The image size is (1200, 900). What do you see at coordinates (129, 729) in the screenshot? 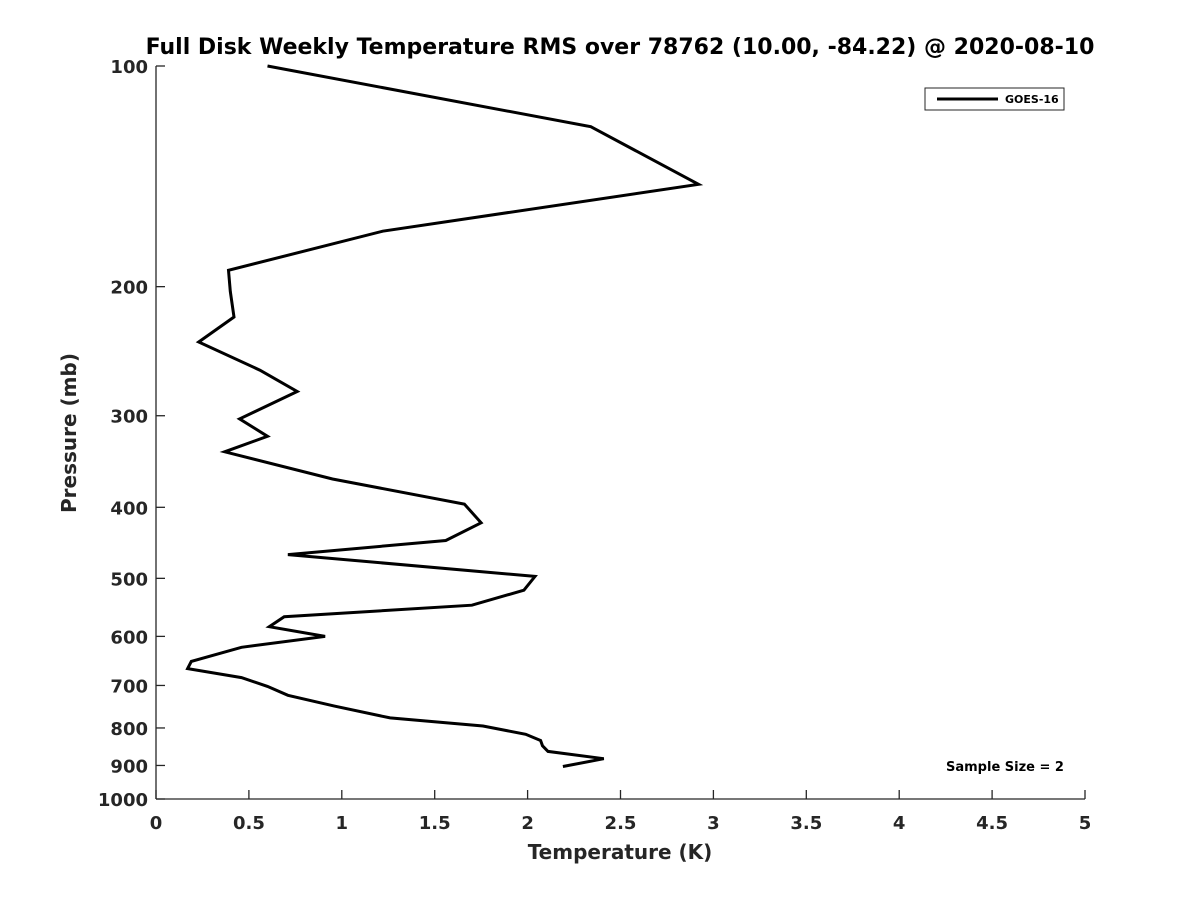
I see `y-tick-label: 800` at bounding box center [129, 729].